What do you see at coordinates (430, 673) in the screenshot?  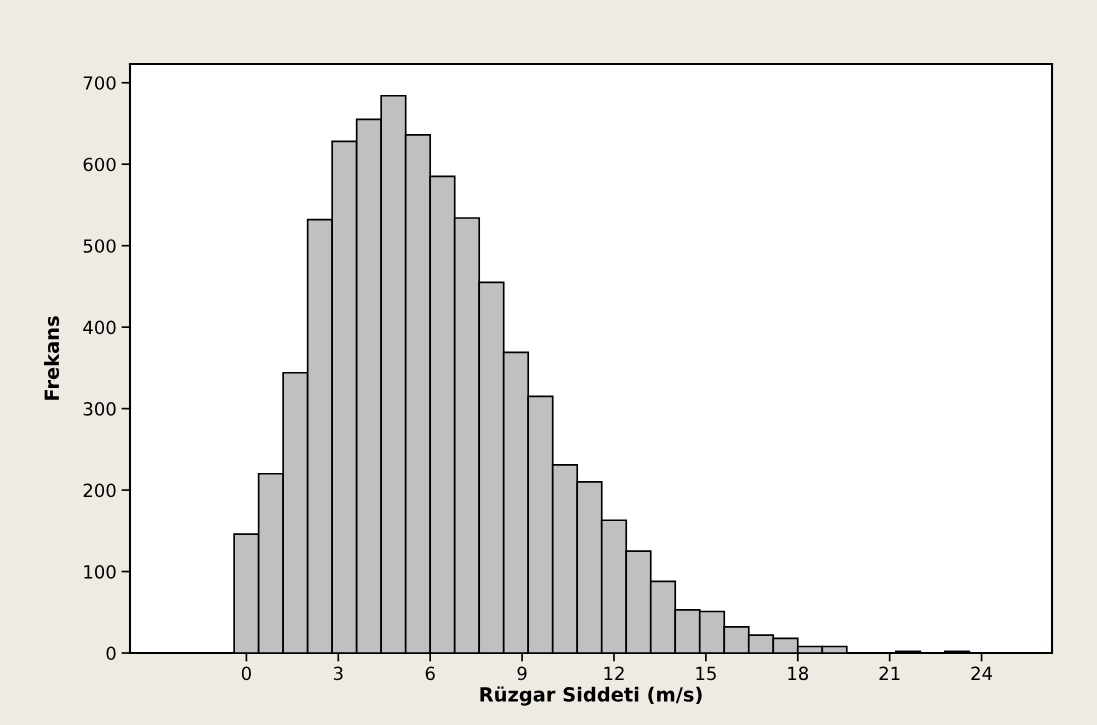 I see `x-tick-label: 6` at bounding box center [430, 673].